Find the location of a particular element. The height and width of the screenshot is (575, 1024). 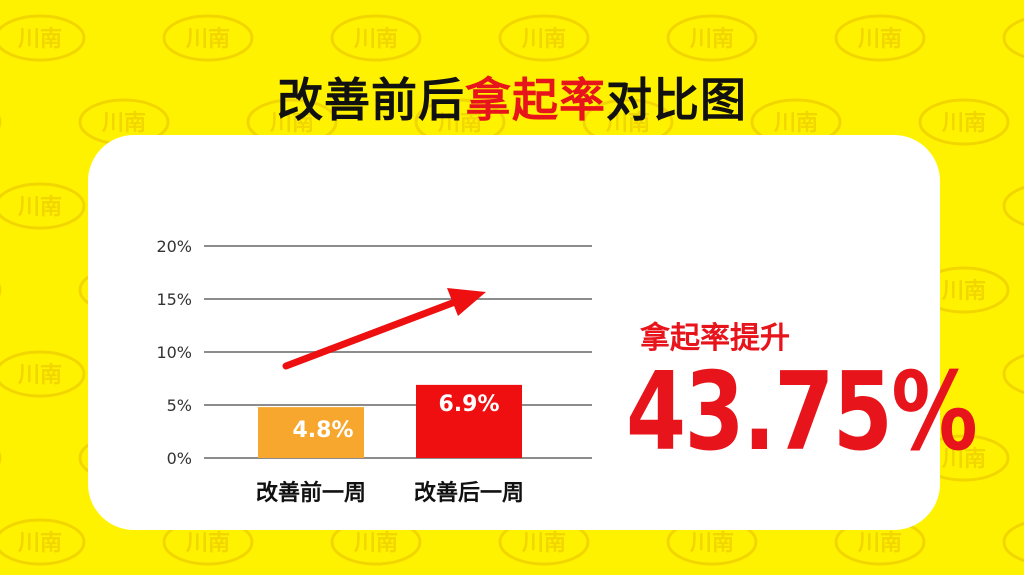

bar-value-label: 6.9% is located at coordinates (468, 404).